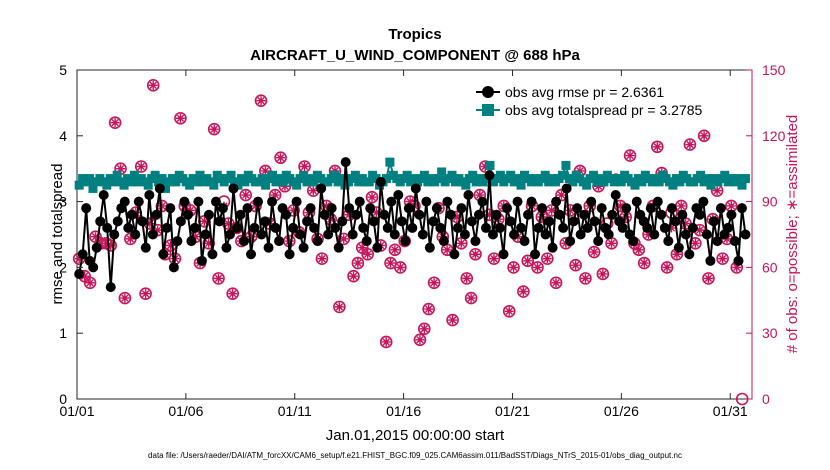  What do you see at coordinates (770, 267) in the screenshot?
I see `y-tick-label-right: 60` at bounding box center [770, 267].